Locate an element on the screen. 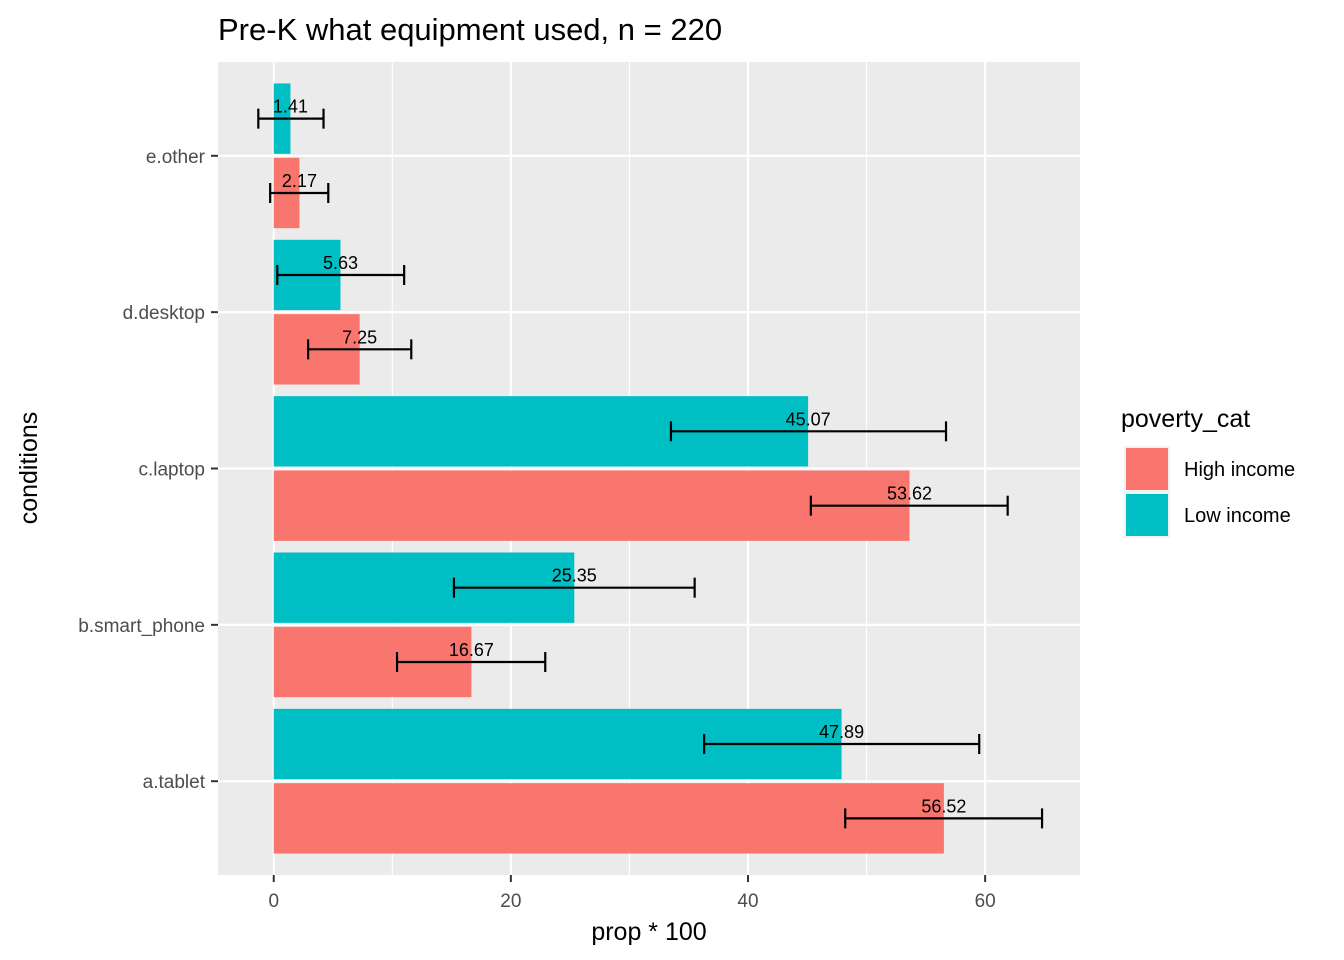 Image resolution: width=1344 pixels, height=960 pixels. x-tick-label: 60 is located at coordinates (985, 901).